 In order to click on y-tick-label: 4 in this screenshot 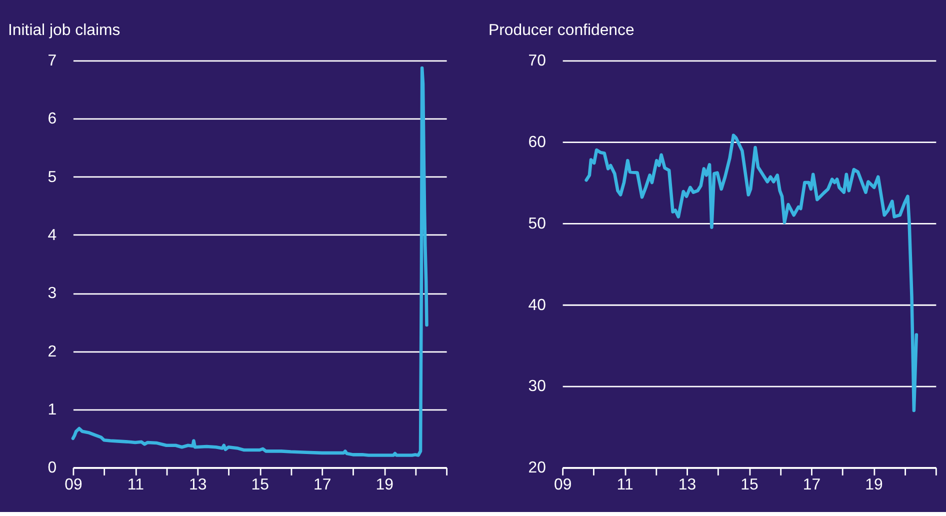, I will do `click(52, 235)`.